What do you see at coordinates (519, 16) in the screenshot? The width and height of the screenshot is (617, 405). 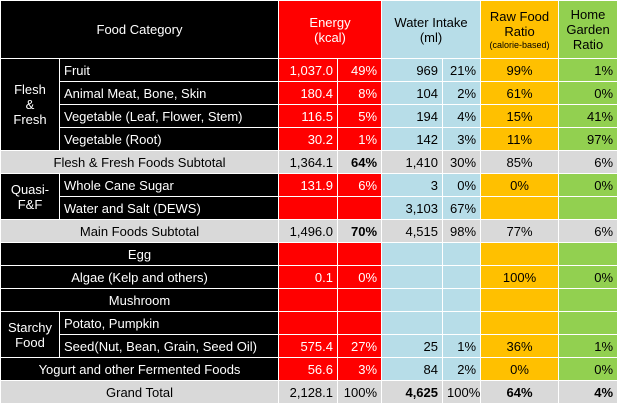 I see `header-raw-food-label: Raw Food` at bounding box center [519, 16].